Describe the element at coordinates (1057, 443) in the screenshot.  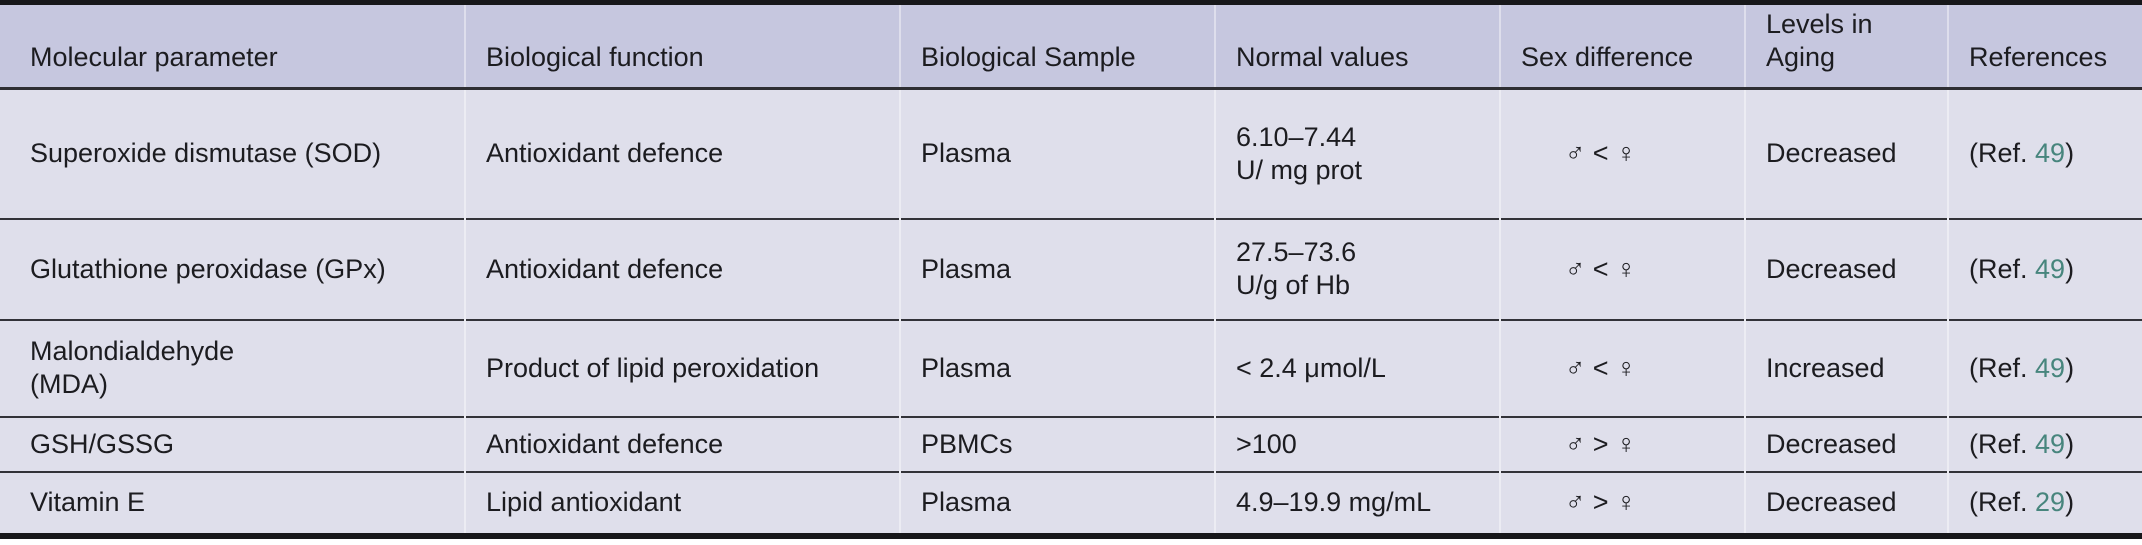
I see `cell-biological-sample: PBMCs` at that location.